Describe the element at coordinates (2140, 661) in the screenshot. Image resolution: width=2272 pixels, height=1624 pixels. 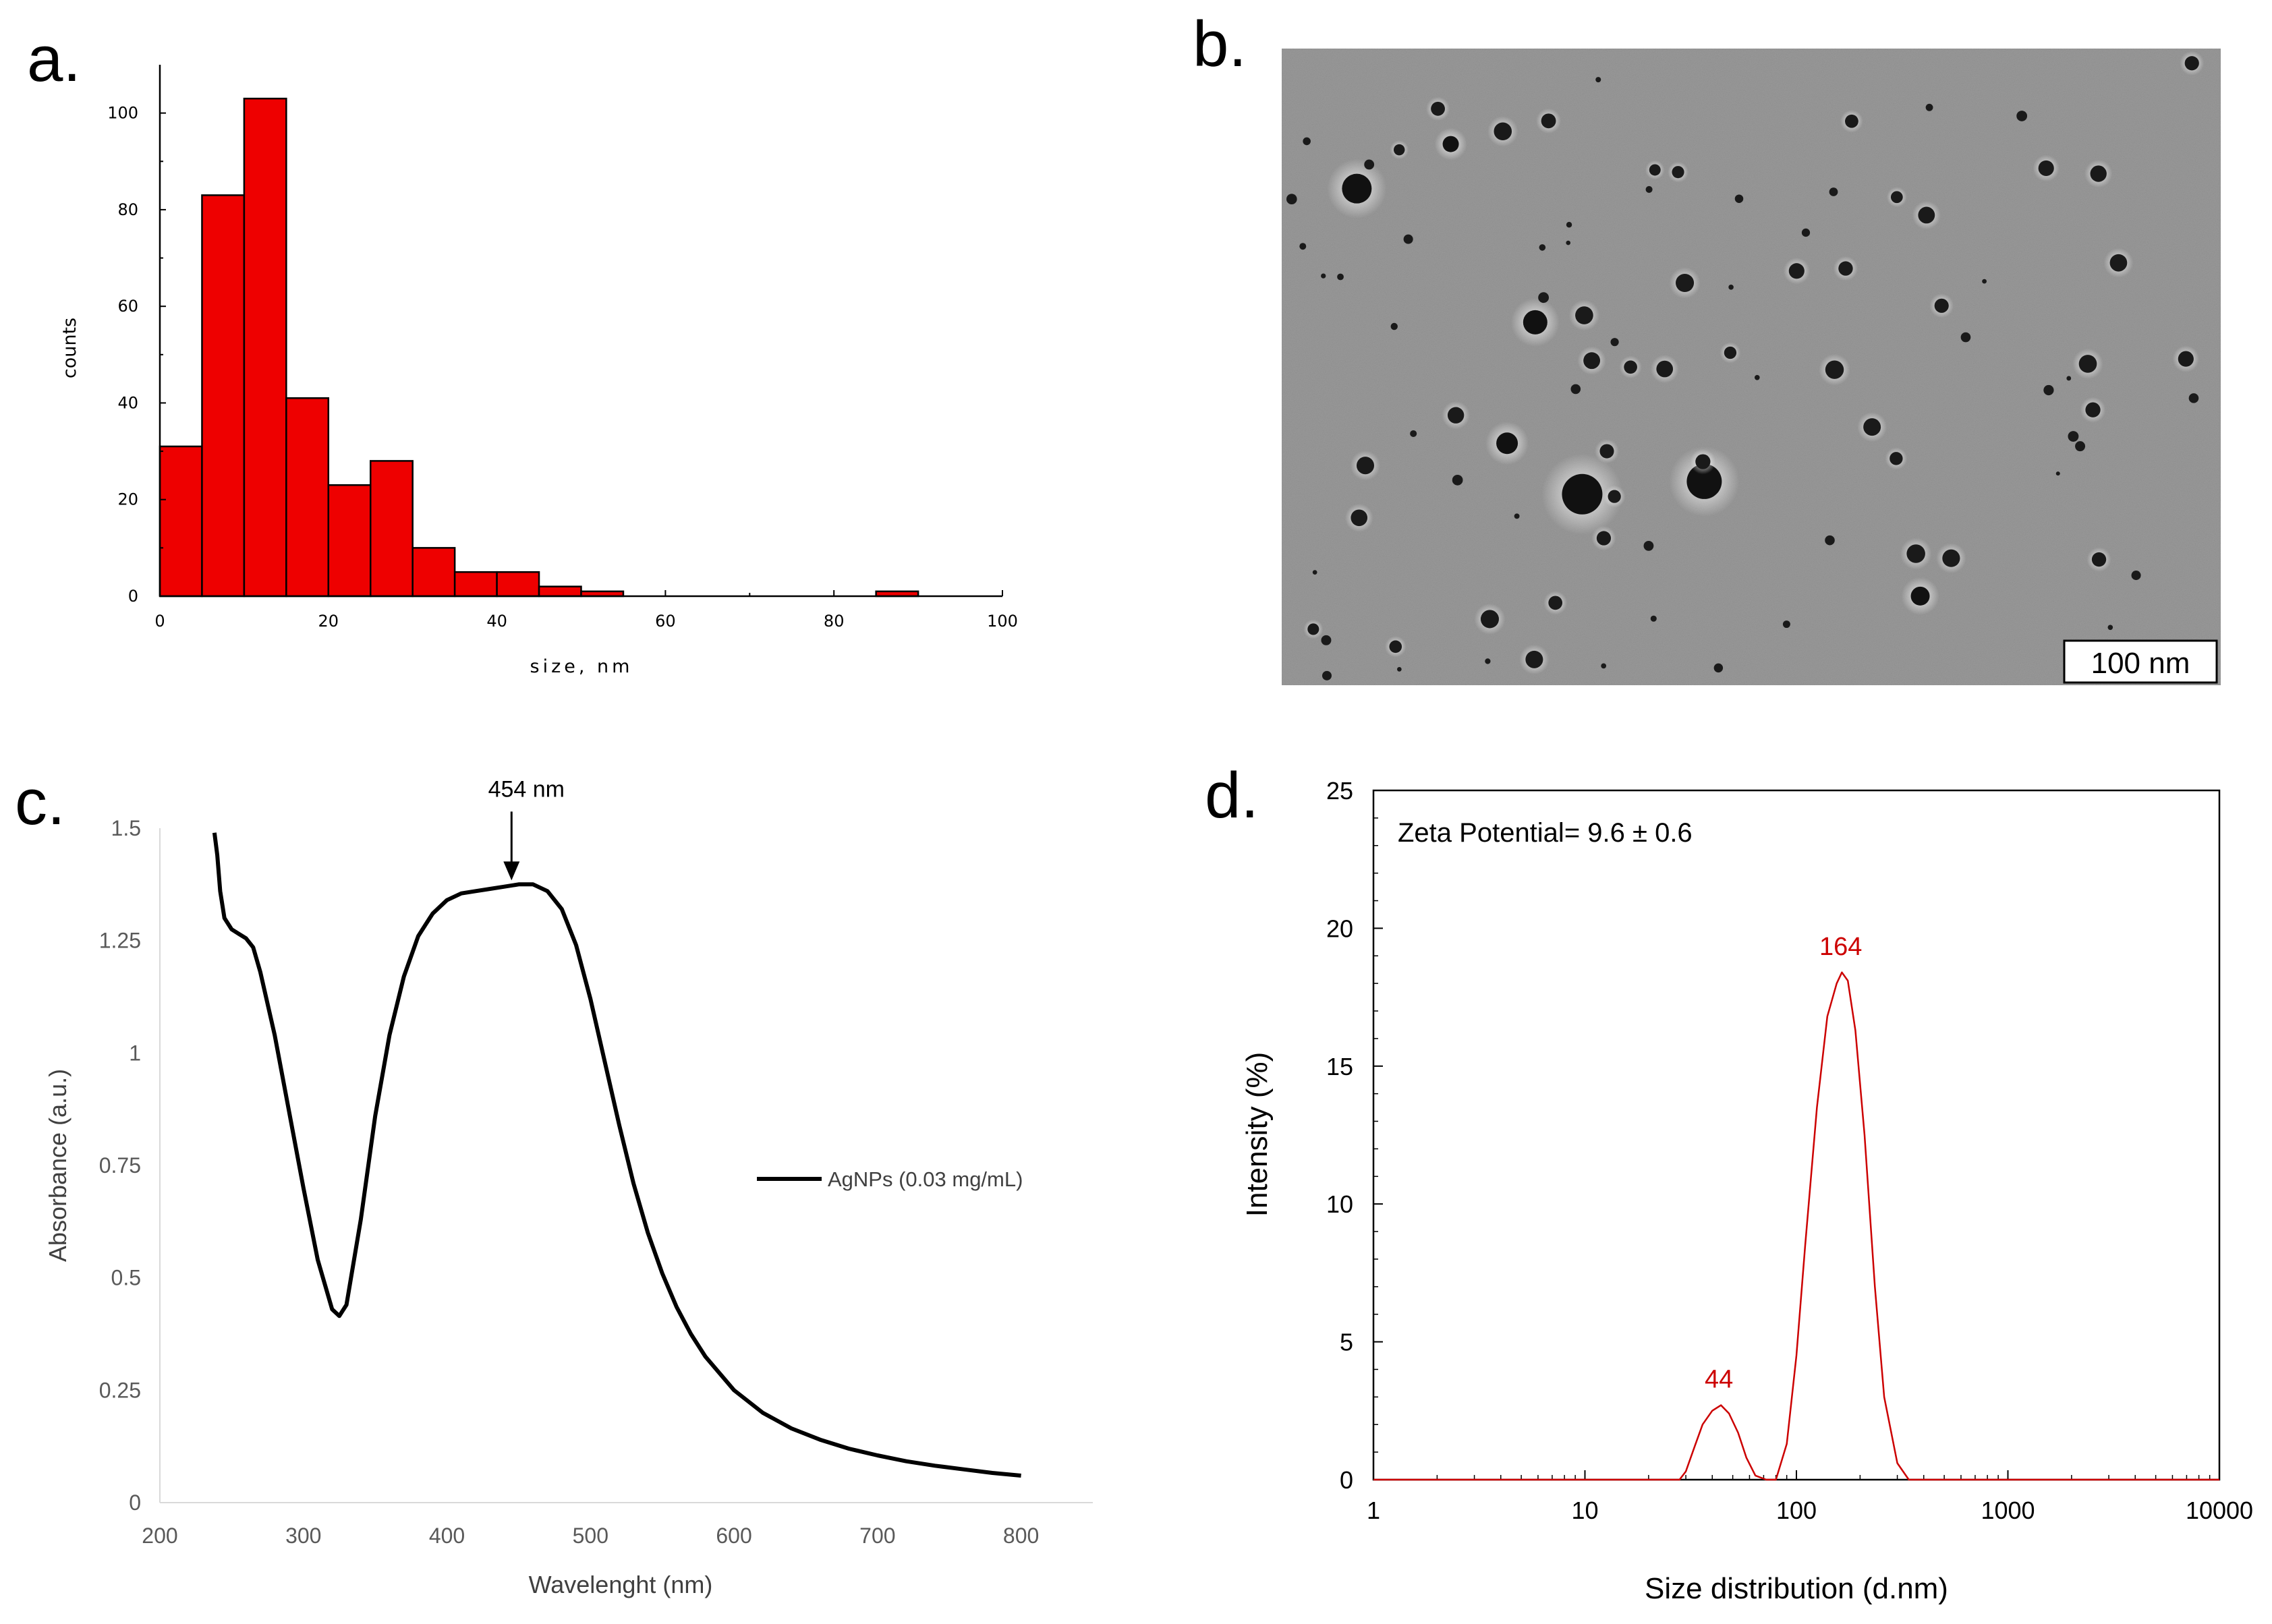
I see `scale-bar-box` at that location.